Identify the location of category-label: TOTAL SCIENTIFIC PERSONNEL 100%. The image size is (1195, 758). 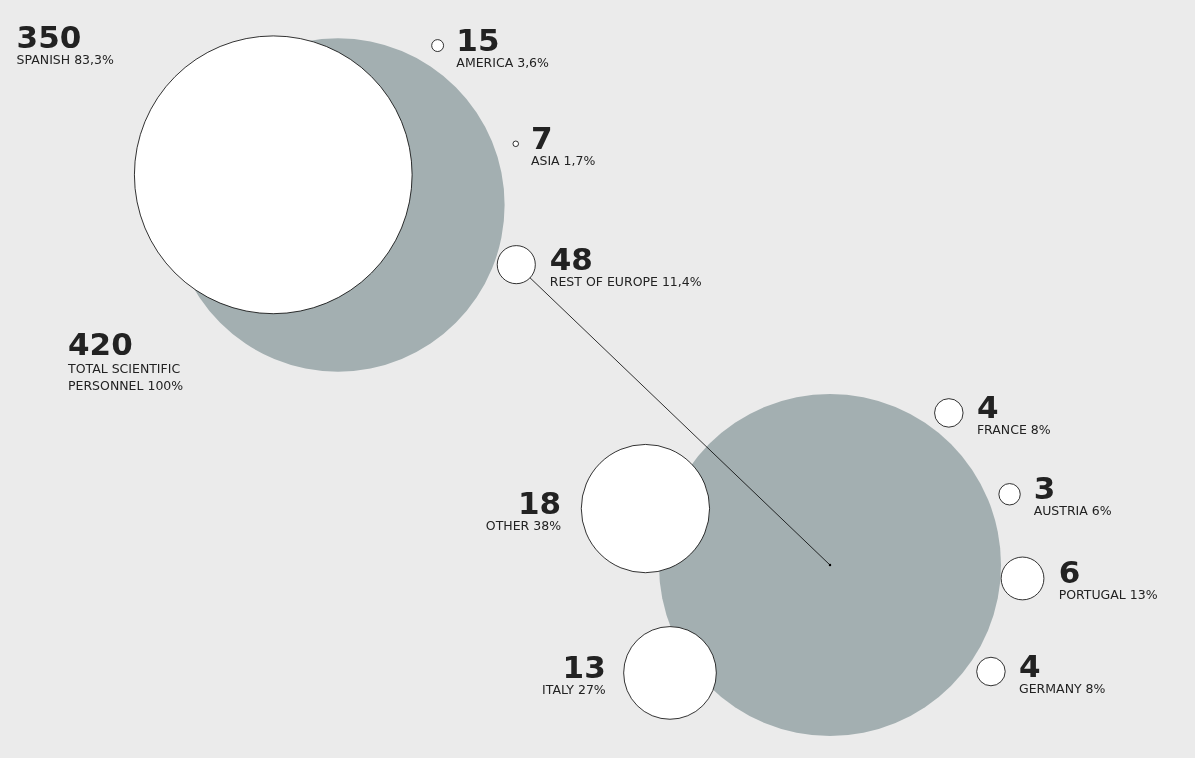
(125, 377).